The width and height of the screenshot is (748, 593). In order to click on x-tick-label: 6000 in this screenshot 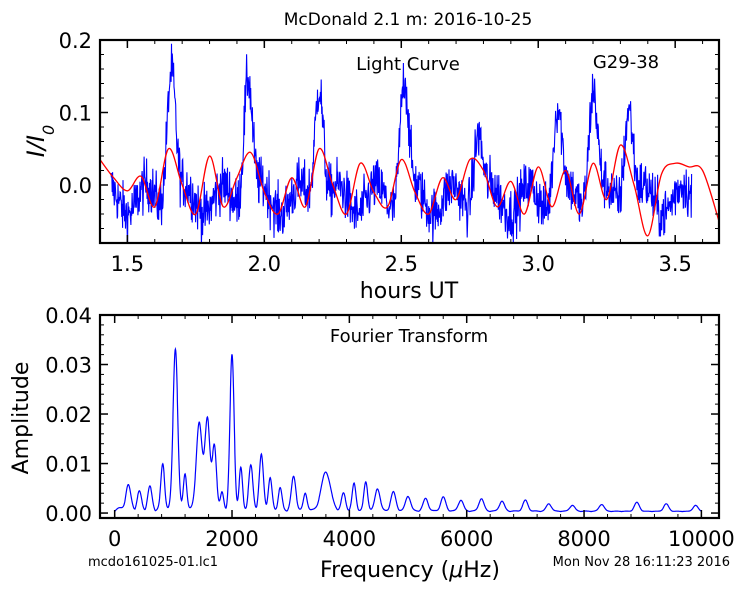, I will do `click(466, 539)`.